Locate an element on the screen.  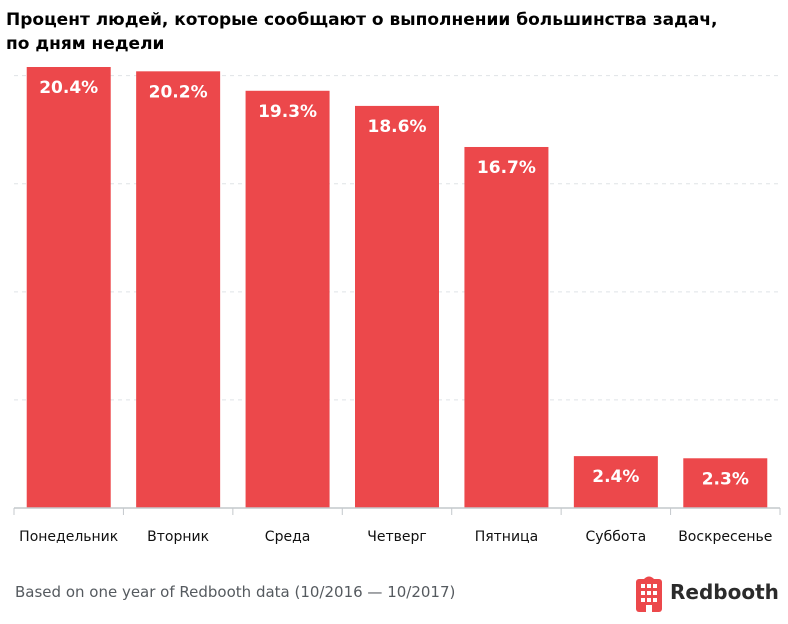
x-axis is located at coordinates (397, 511).